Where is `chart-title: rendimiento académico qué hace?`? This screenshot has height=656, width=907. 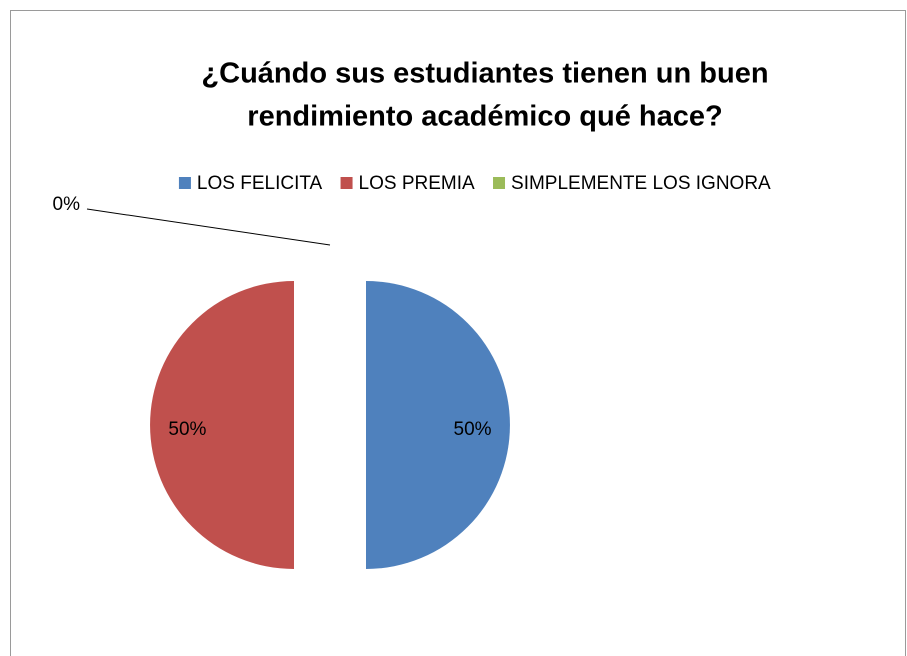
chart-title: rendimiento académico qué hace? is located at coordinates (484, 117).